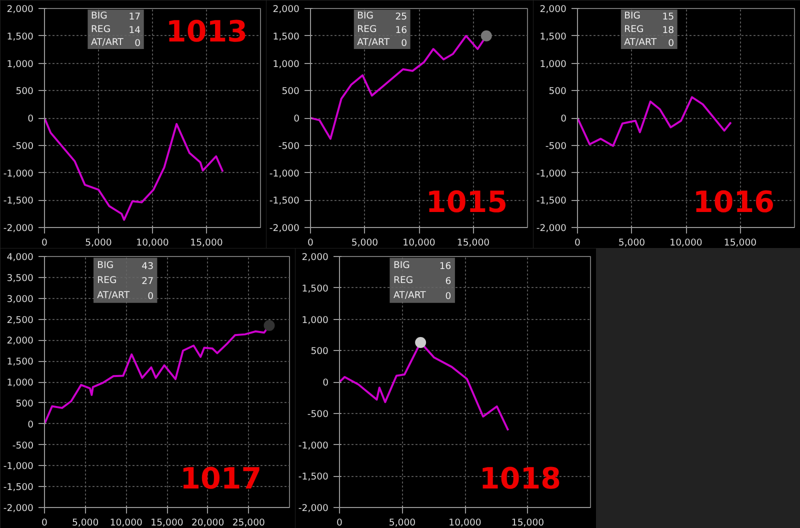 Image resolution: width=800 pixels, height=528 pixels. Describe the element at coordinates (20, 257) in the screenshot. I see `y-tick-label: 4,000` at that location.